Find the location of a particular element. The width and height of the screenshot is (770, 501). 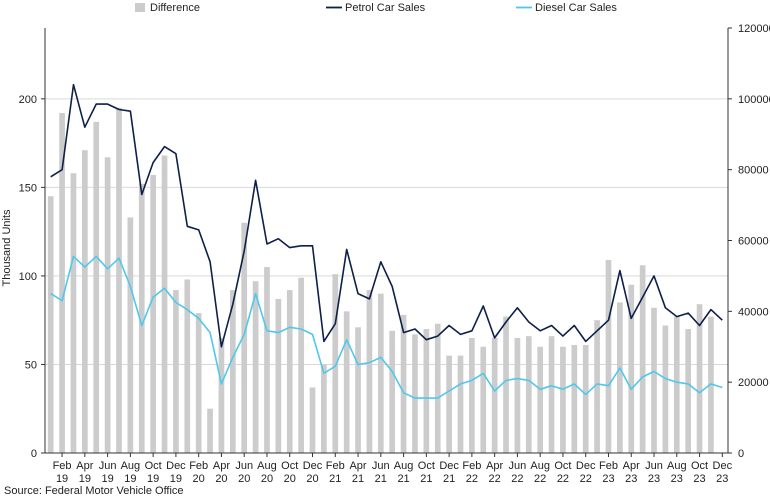

y-tick-right-0: 0 is located at coordinates (741, 454).